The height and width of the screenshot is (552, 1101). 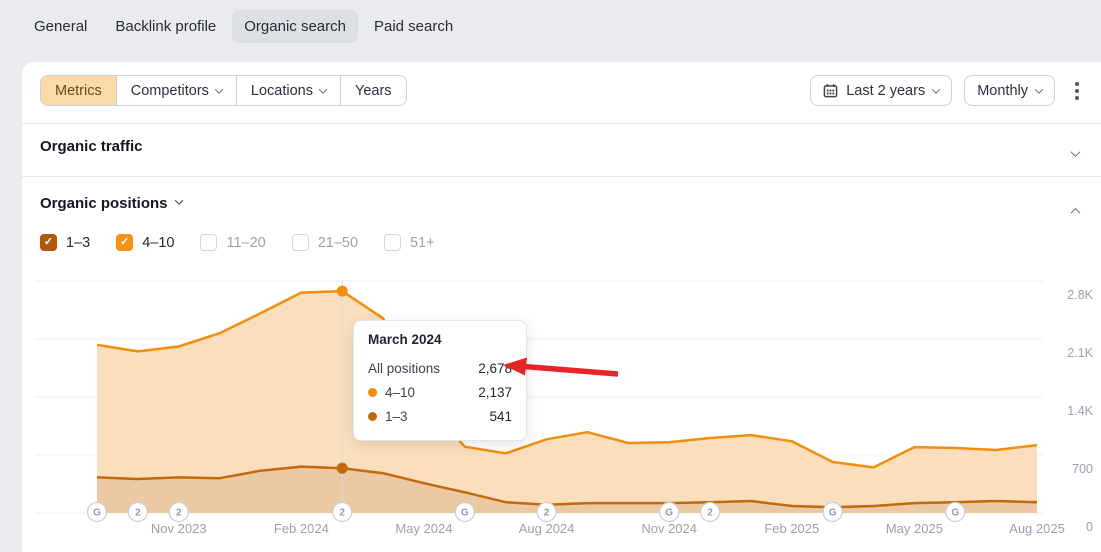 I want to click on segment-locations-label: Locations, so click(x=281, y=90).